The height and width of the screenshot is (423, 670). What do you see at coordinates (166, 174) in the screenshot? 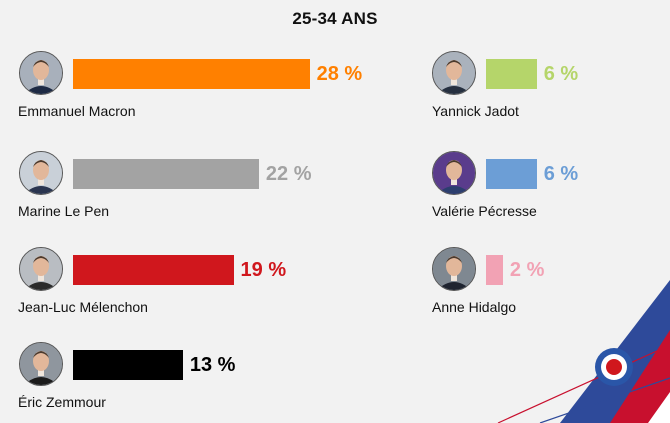
I see `bar-marine-le-pen` at bounding box center [166, 174].